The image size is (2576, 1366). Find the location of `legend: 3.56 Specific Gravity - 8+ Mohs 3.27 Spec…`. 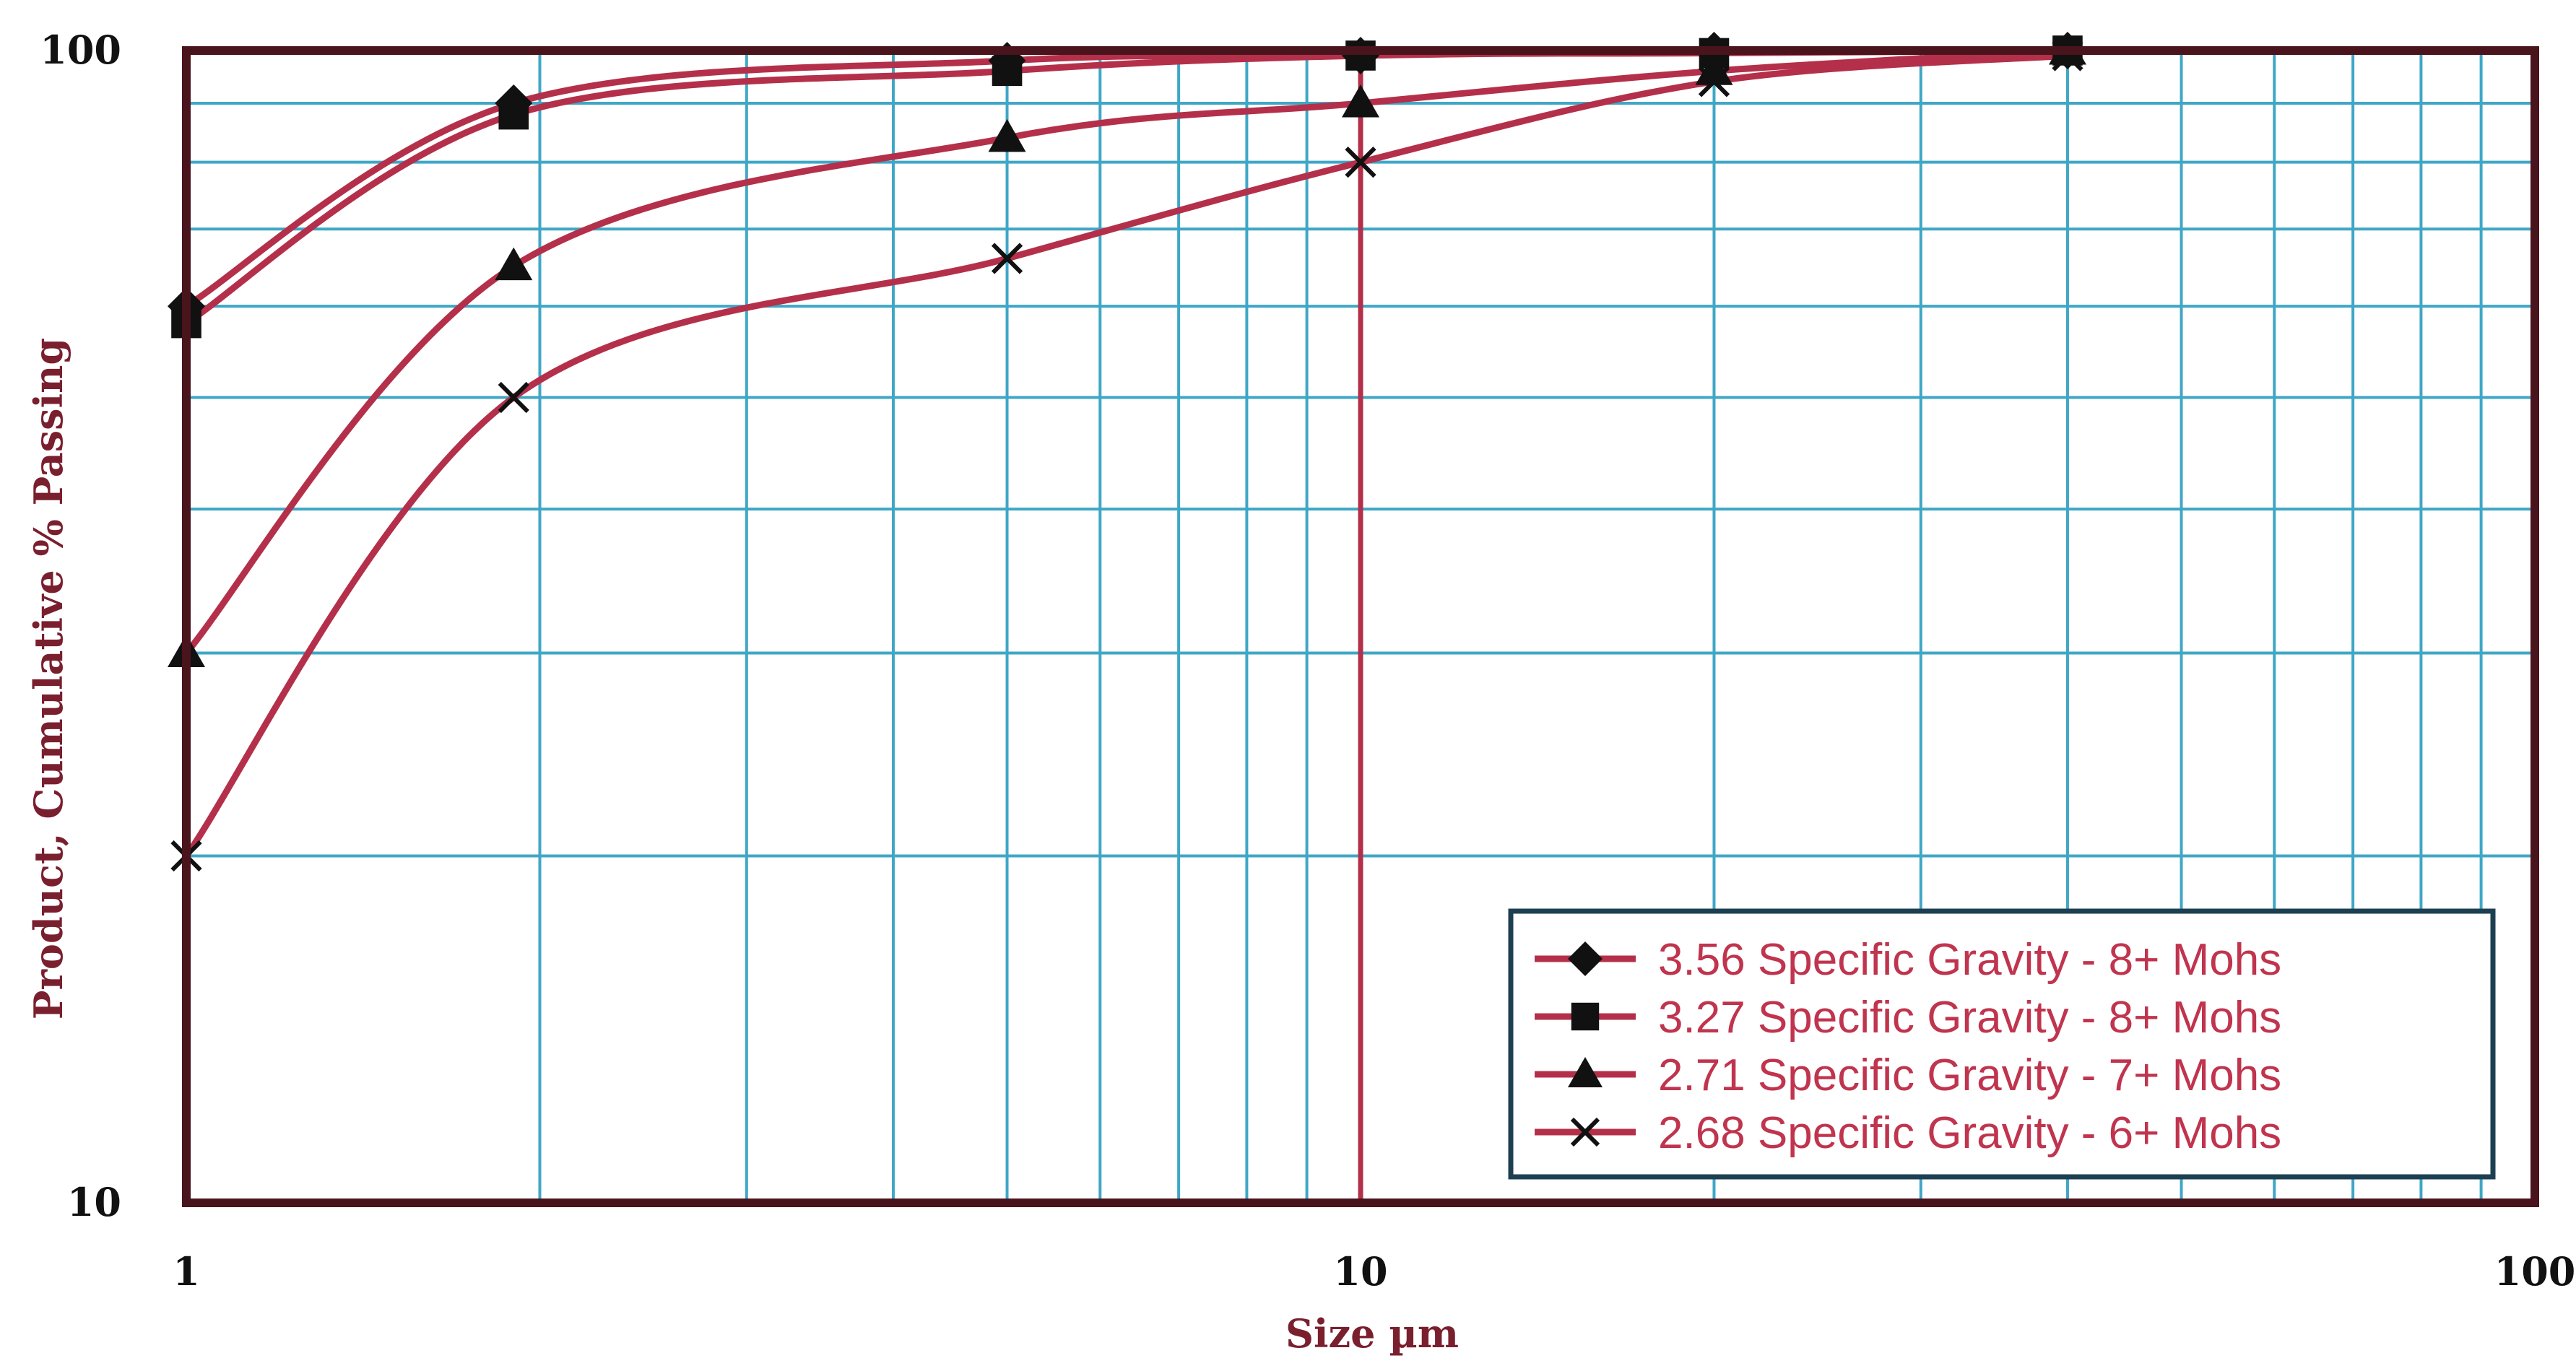

legend: 3.56 Specific Gravity - 8+ Mohs 3.27 Spec… is located at coordinates (2002, 1044).